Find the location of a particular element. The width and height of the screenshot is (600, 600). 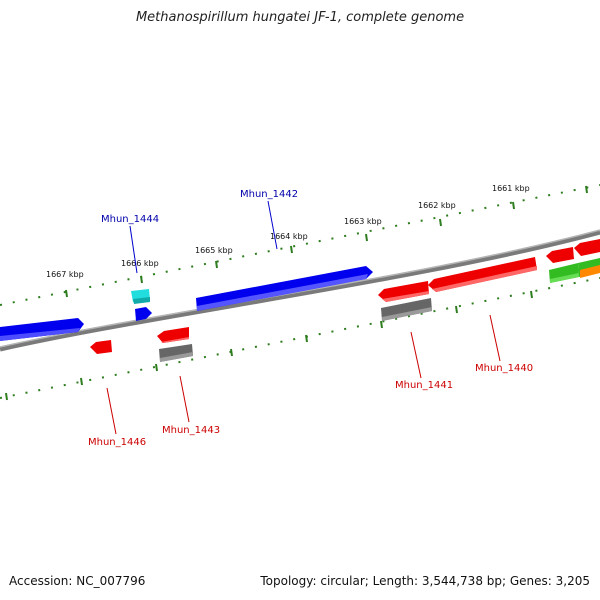

scale-label: 1663 kbp is located at coordinates (363, 221).